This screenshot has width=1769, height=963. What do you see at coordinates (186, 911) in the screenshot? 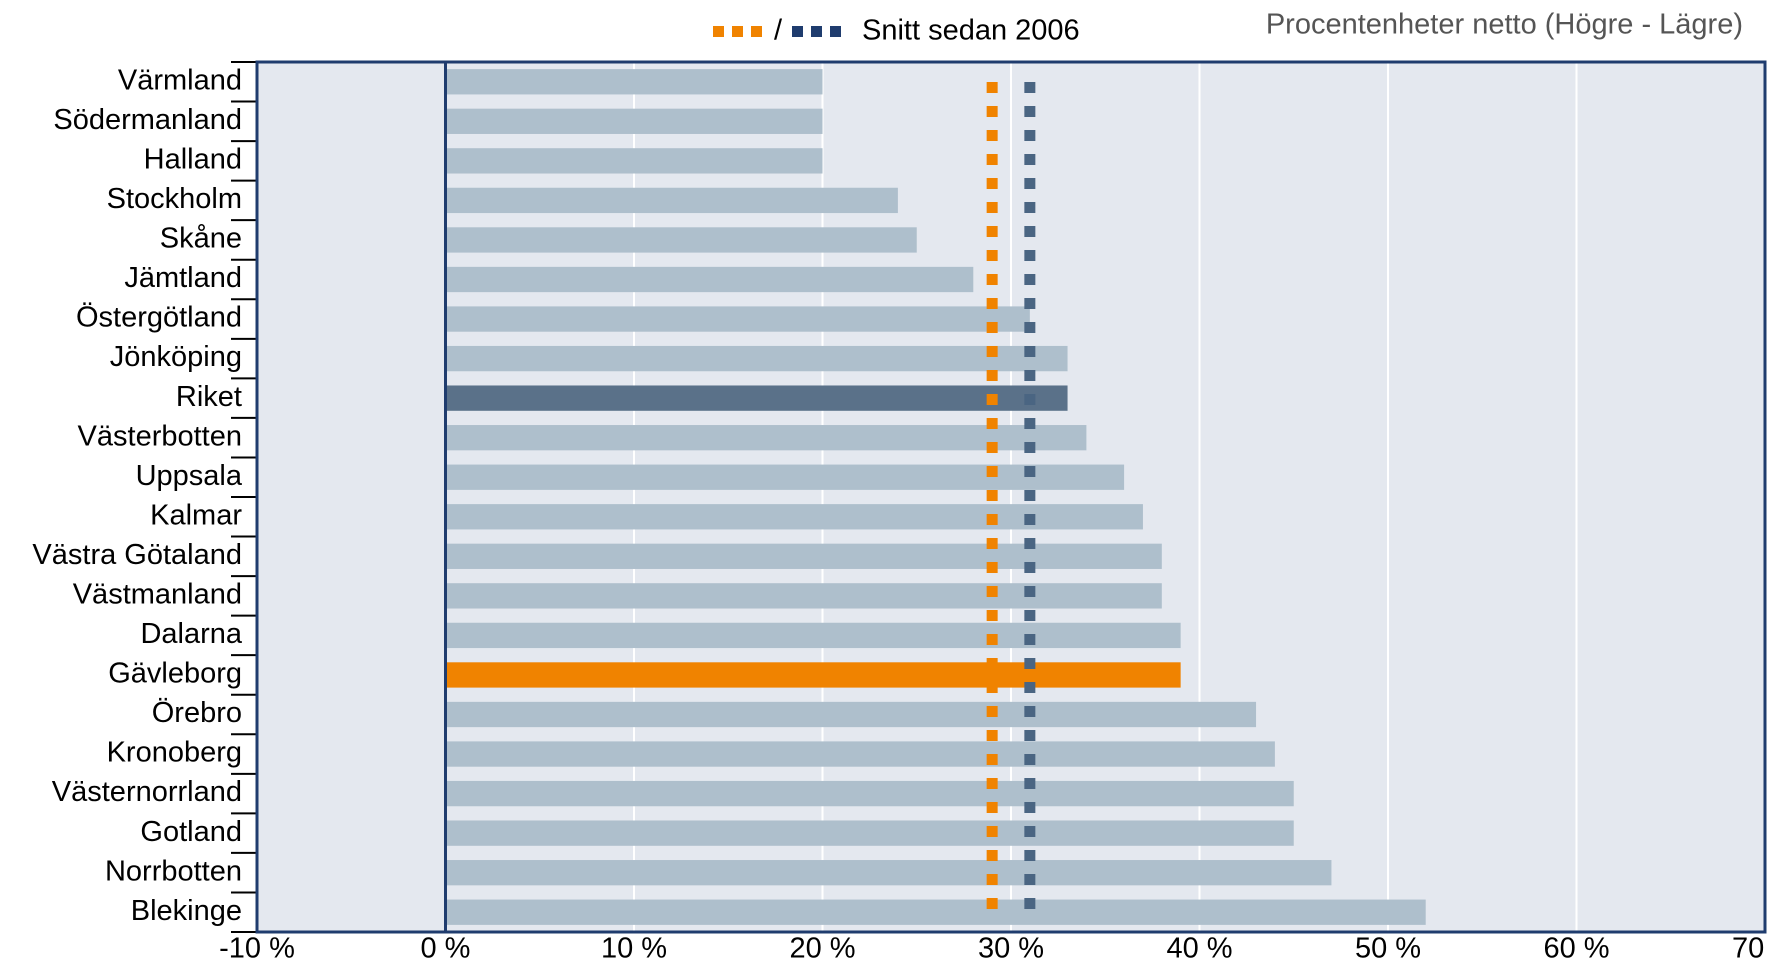
I see `y-tick-label: Blekinge` at bounding box center [186, 911].